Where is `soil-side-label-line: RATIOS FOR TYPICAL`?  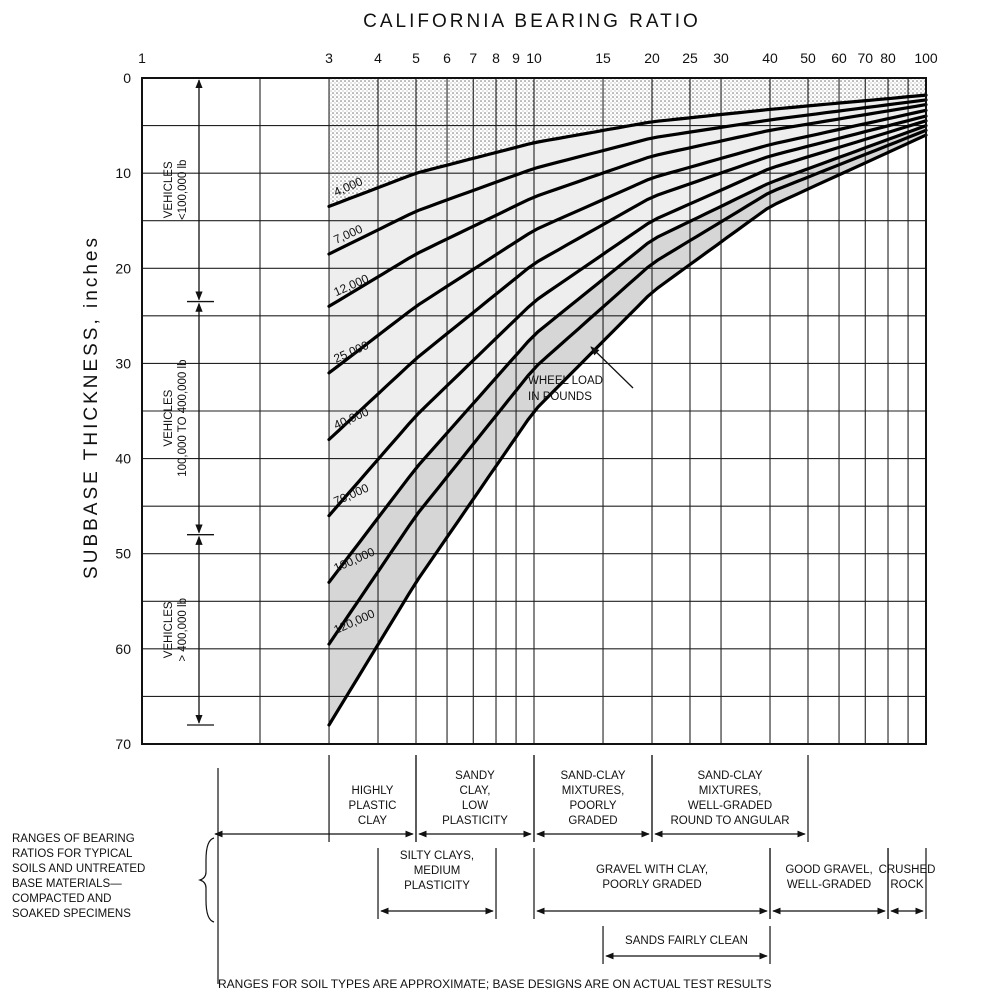
soil-side-label-line: RATIOS FOR TYPICAL is located at coordinates (72, 854).